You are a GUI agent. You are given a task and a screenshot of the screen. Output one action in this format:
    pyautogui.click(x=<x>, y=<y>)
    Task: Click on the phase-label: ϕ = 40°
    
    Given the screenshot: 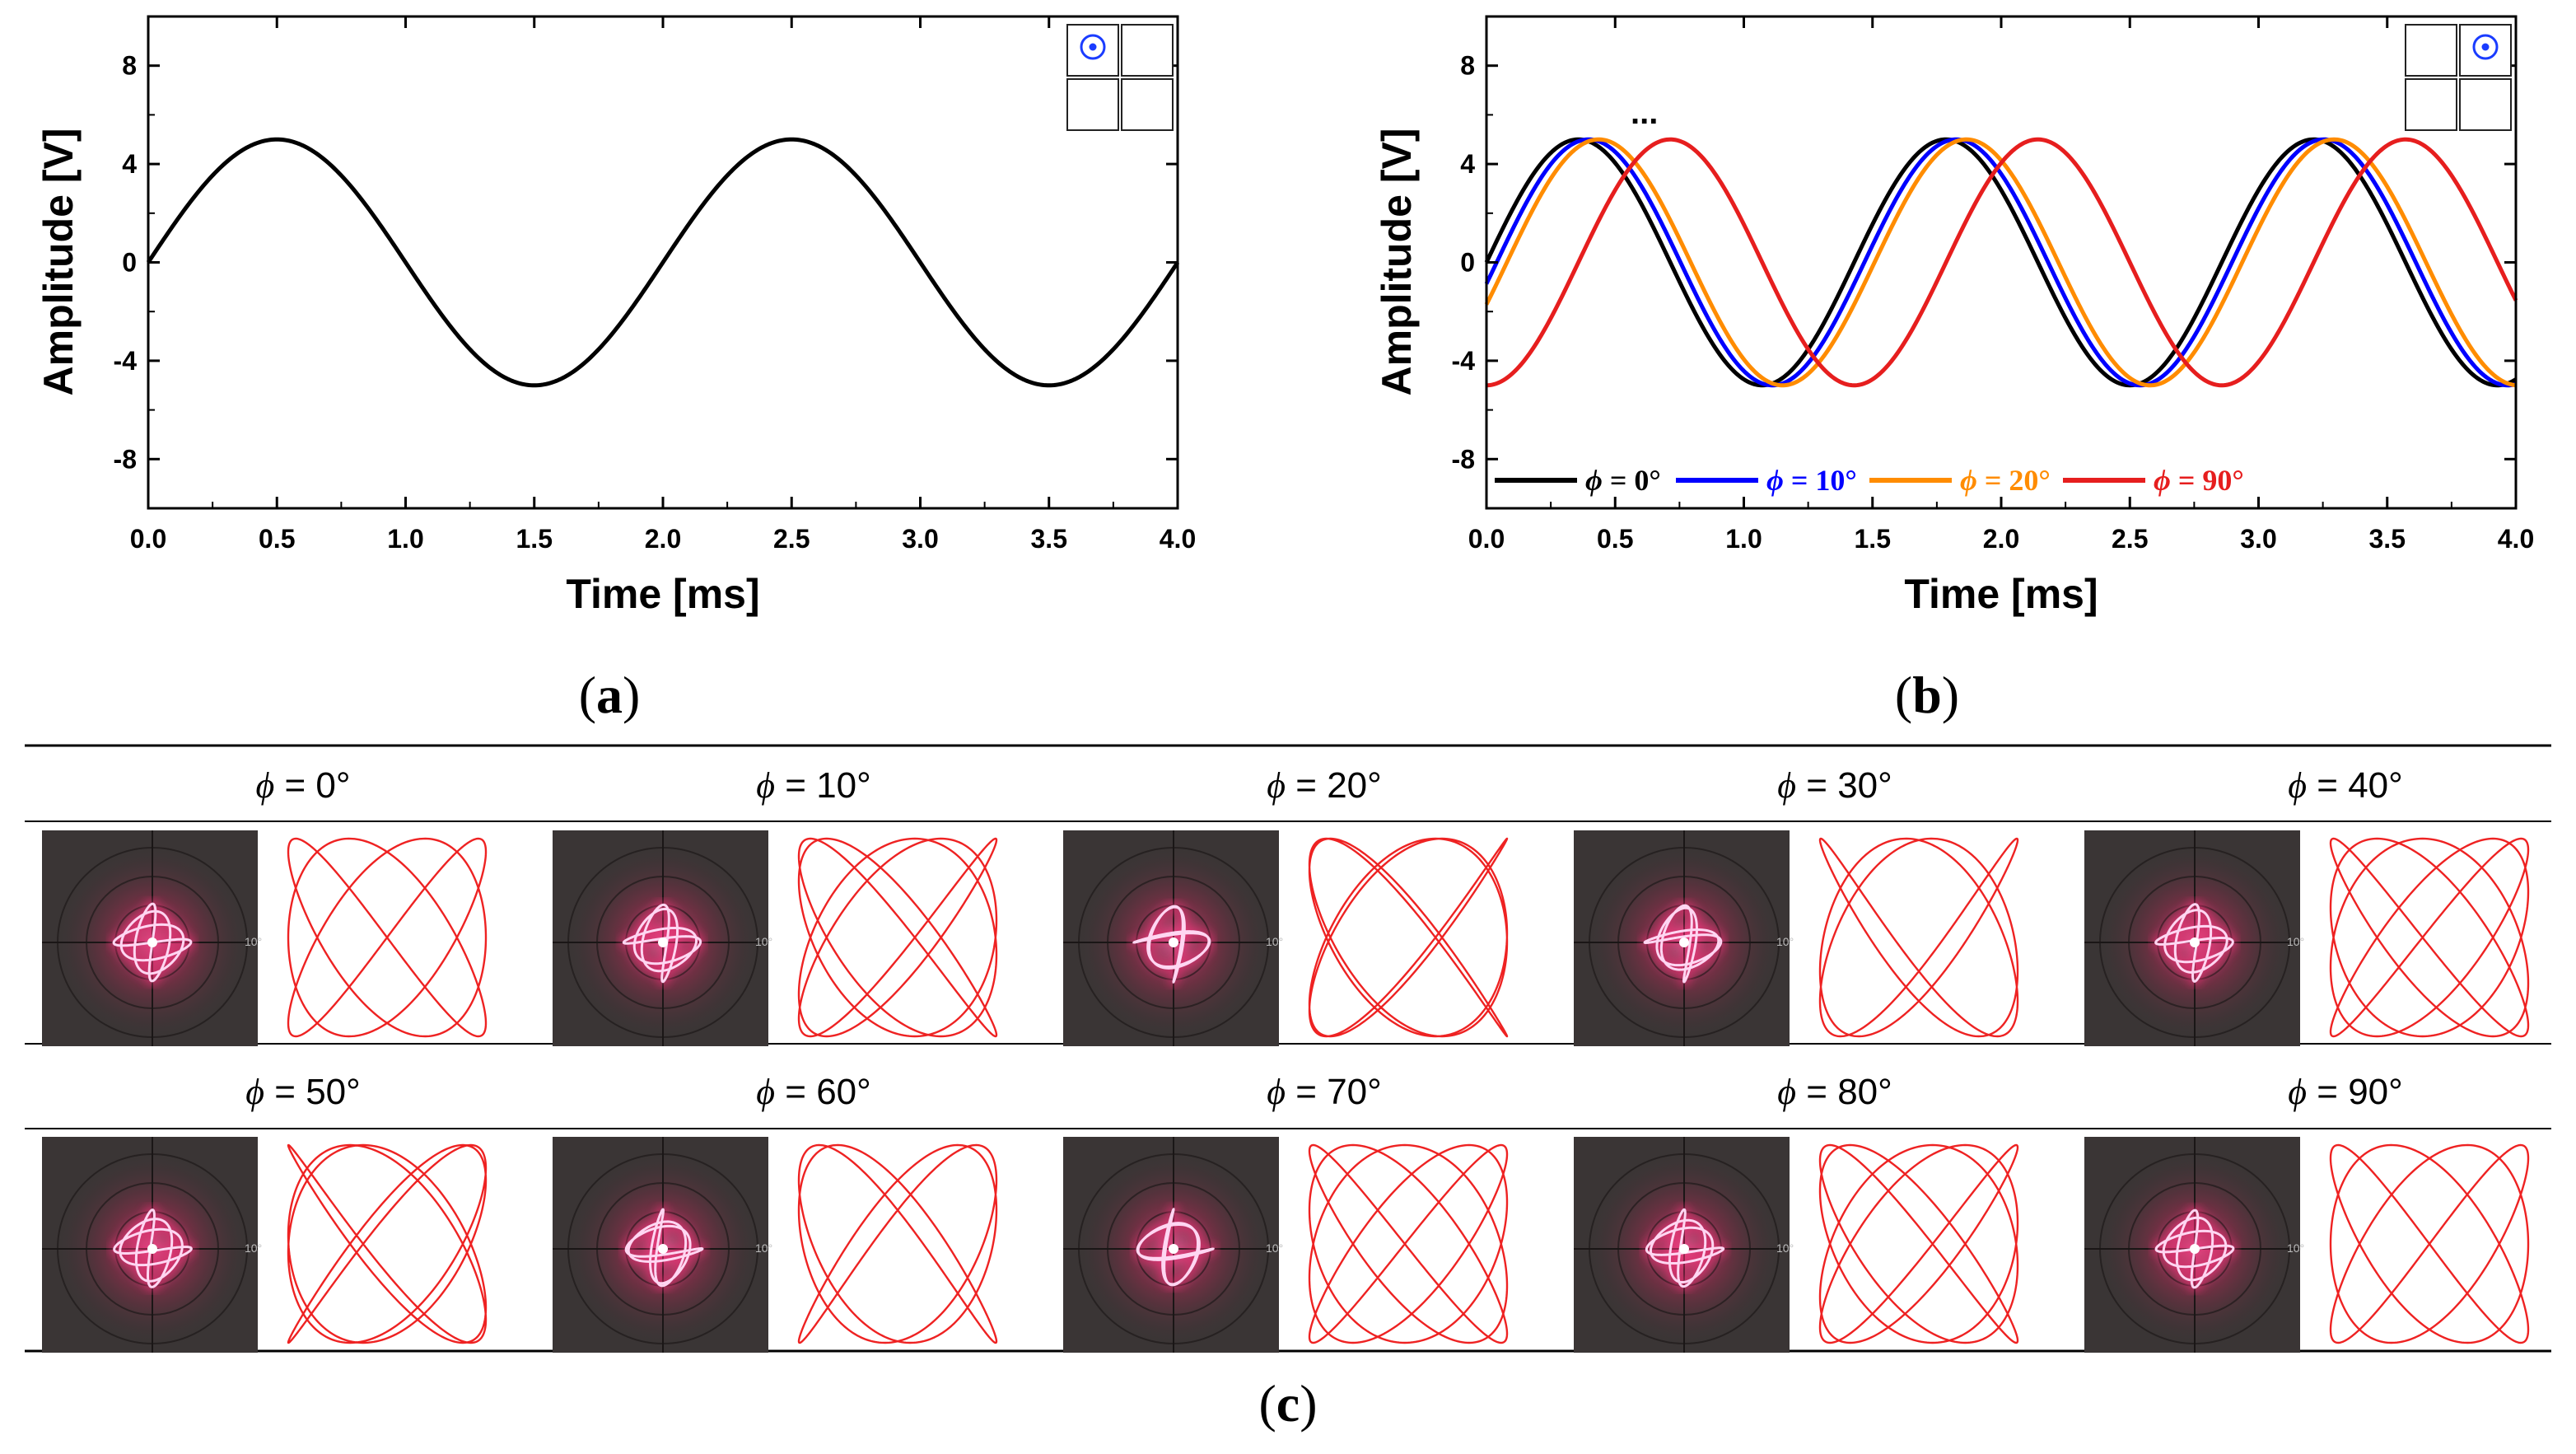 What is the action you would take?
    pyautogui.click(x=2345, y=785)
    